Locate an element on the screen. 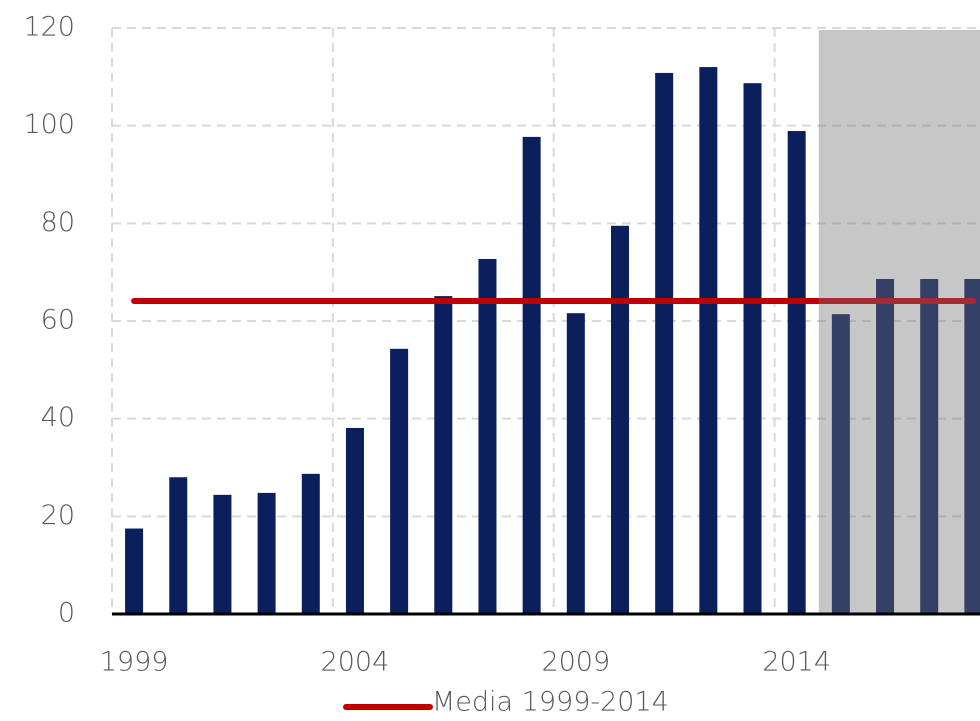  x-tick-label: 2014 is located at coordinates (796, 662).